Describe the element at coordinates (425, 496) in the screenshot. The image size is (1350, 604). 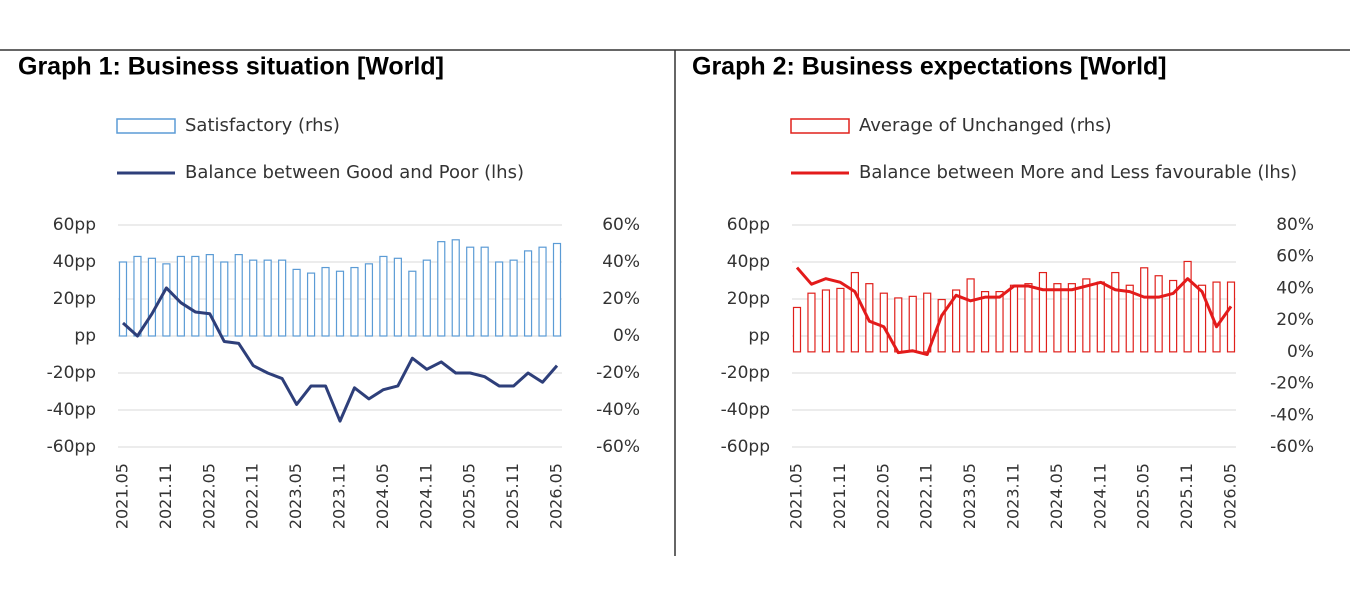
I see `x-tick-label: 2024.11` at that location.